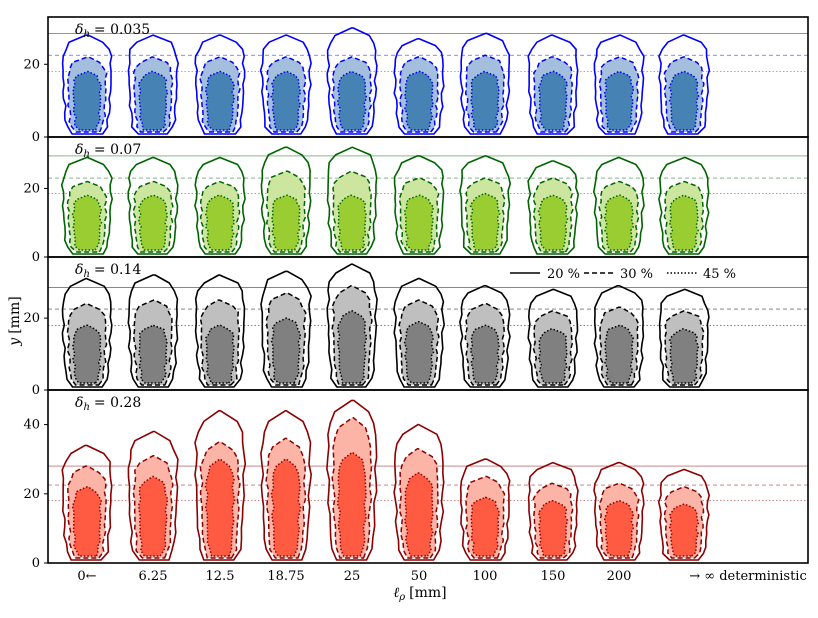 Image resolution: width=818 pixels, height=618 pixels. I want to click on x-tick-label: 50, so click(419, 576).